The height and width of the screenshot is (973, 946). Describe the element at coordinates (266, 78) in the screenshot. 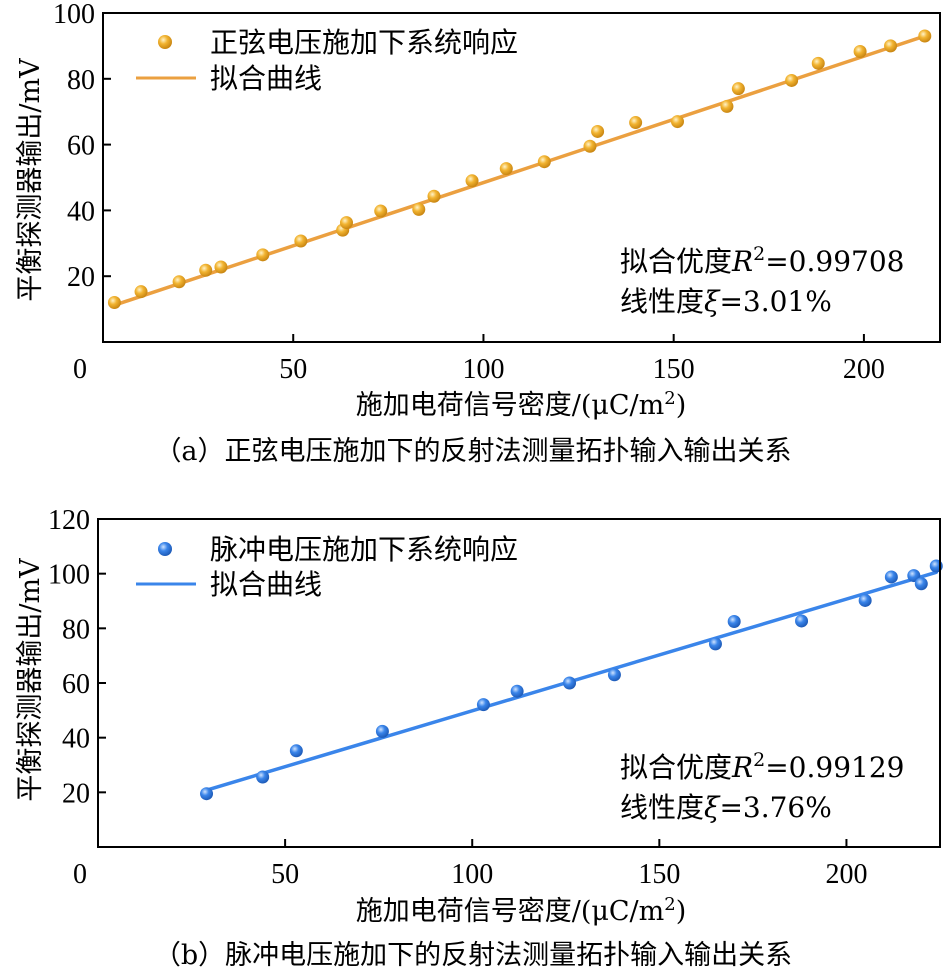

I see `legend-fit-label-a: 拟合曲线` at that location.